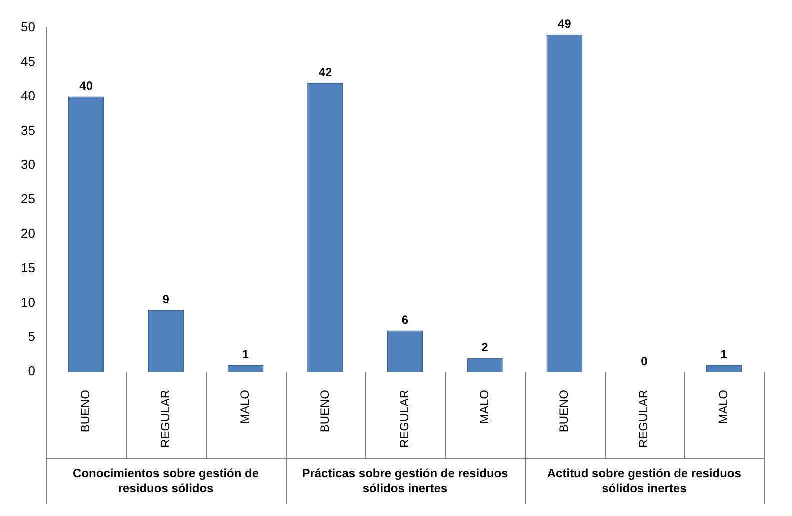  What do you see at coordinates (485, 347) in the screenshot?
I see `data-label: 2` at bounding box center [485, 347].